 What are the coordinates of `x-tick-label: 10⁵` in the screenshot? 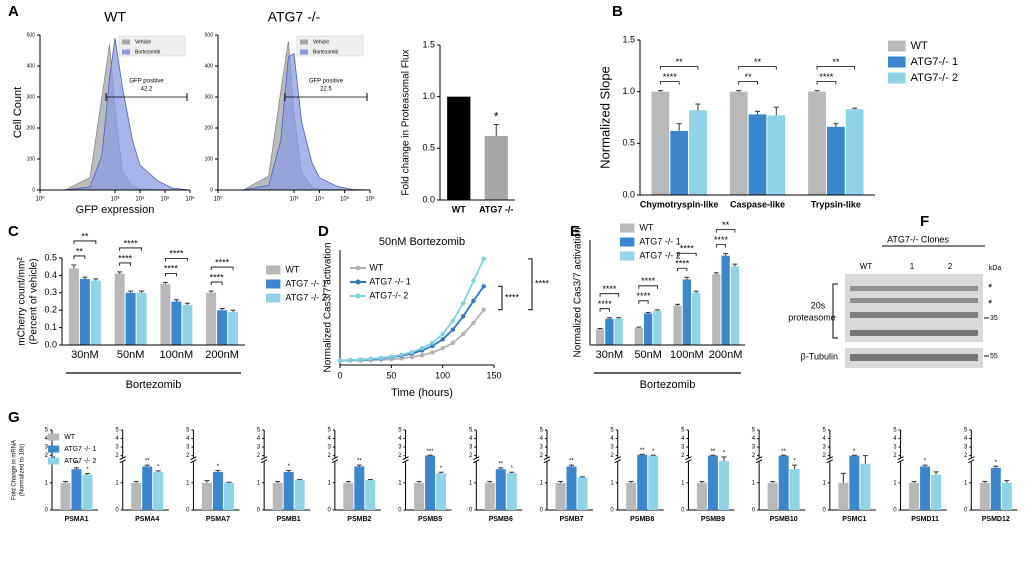 It's located at (165, 199).